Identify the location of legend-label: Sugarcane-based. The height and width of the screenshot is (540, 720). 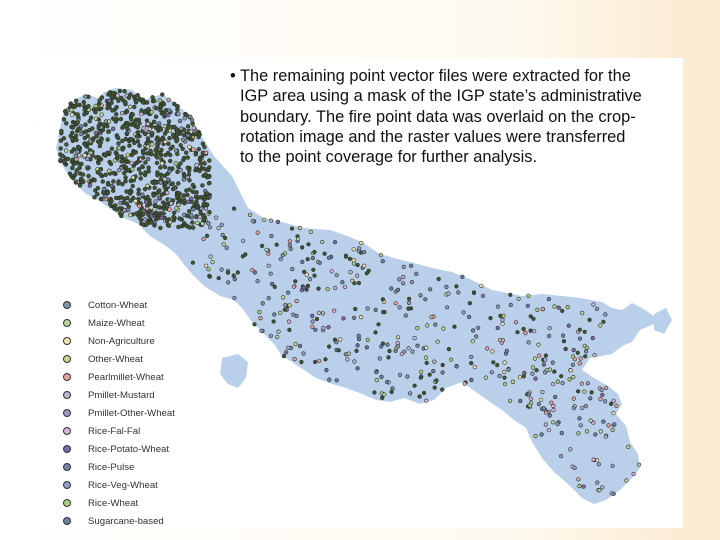
(126, 521).